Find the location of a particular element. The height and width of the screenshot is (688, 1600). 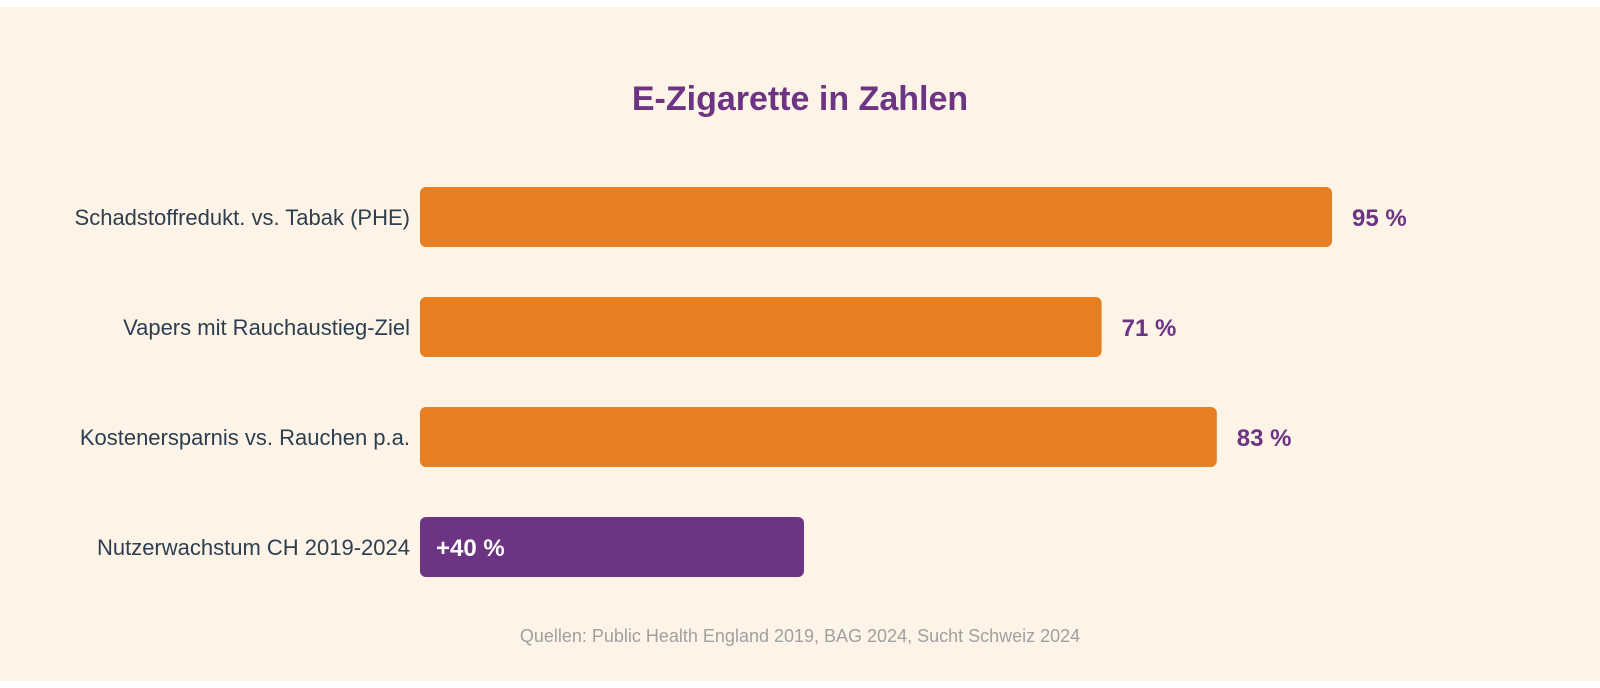

bar-row: Nutzerwachstum CH 2019-2024 +40 % is located at coordinates (450, 547).